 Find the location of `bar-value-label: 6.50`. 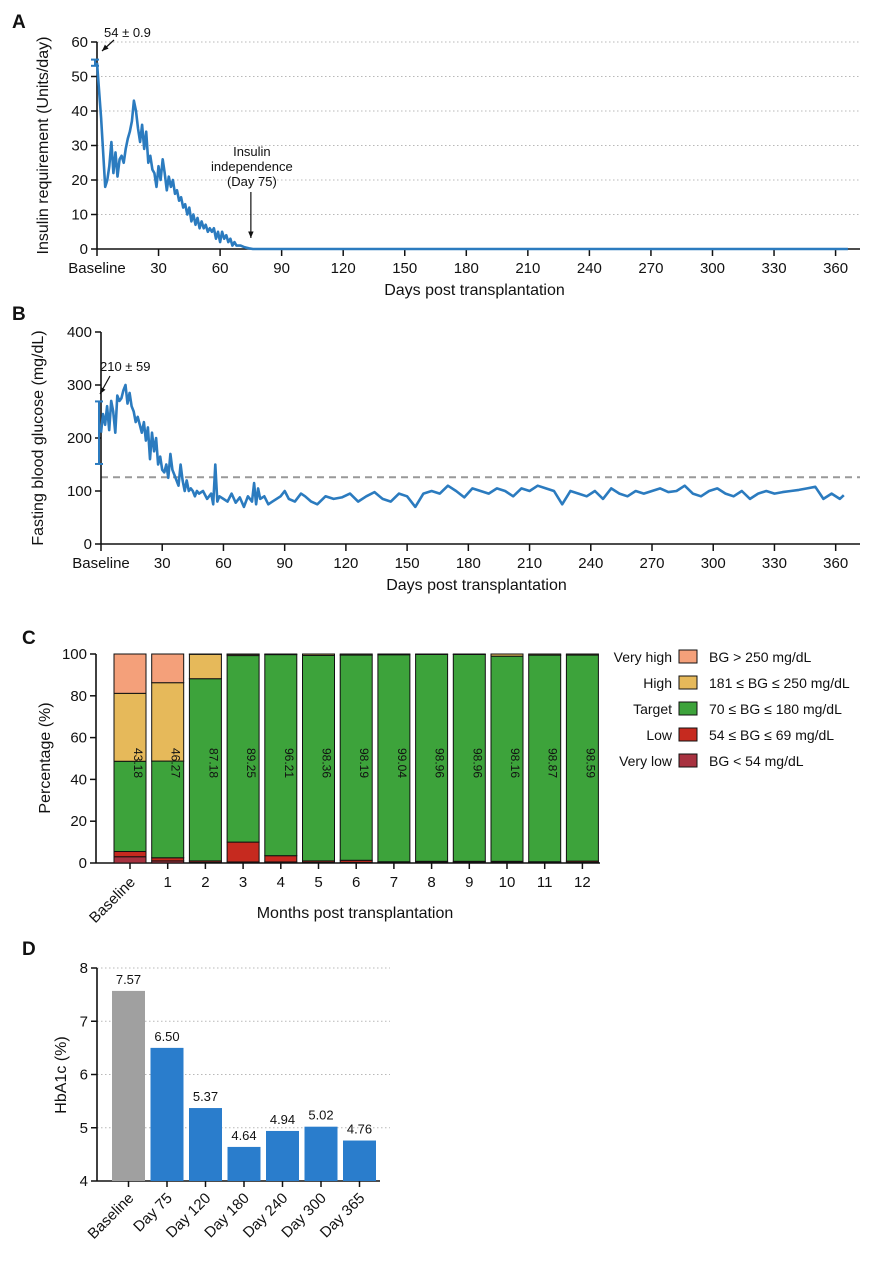

bar-value-label: 6.50 is located at coordinates (166, 1036).